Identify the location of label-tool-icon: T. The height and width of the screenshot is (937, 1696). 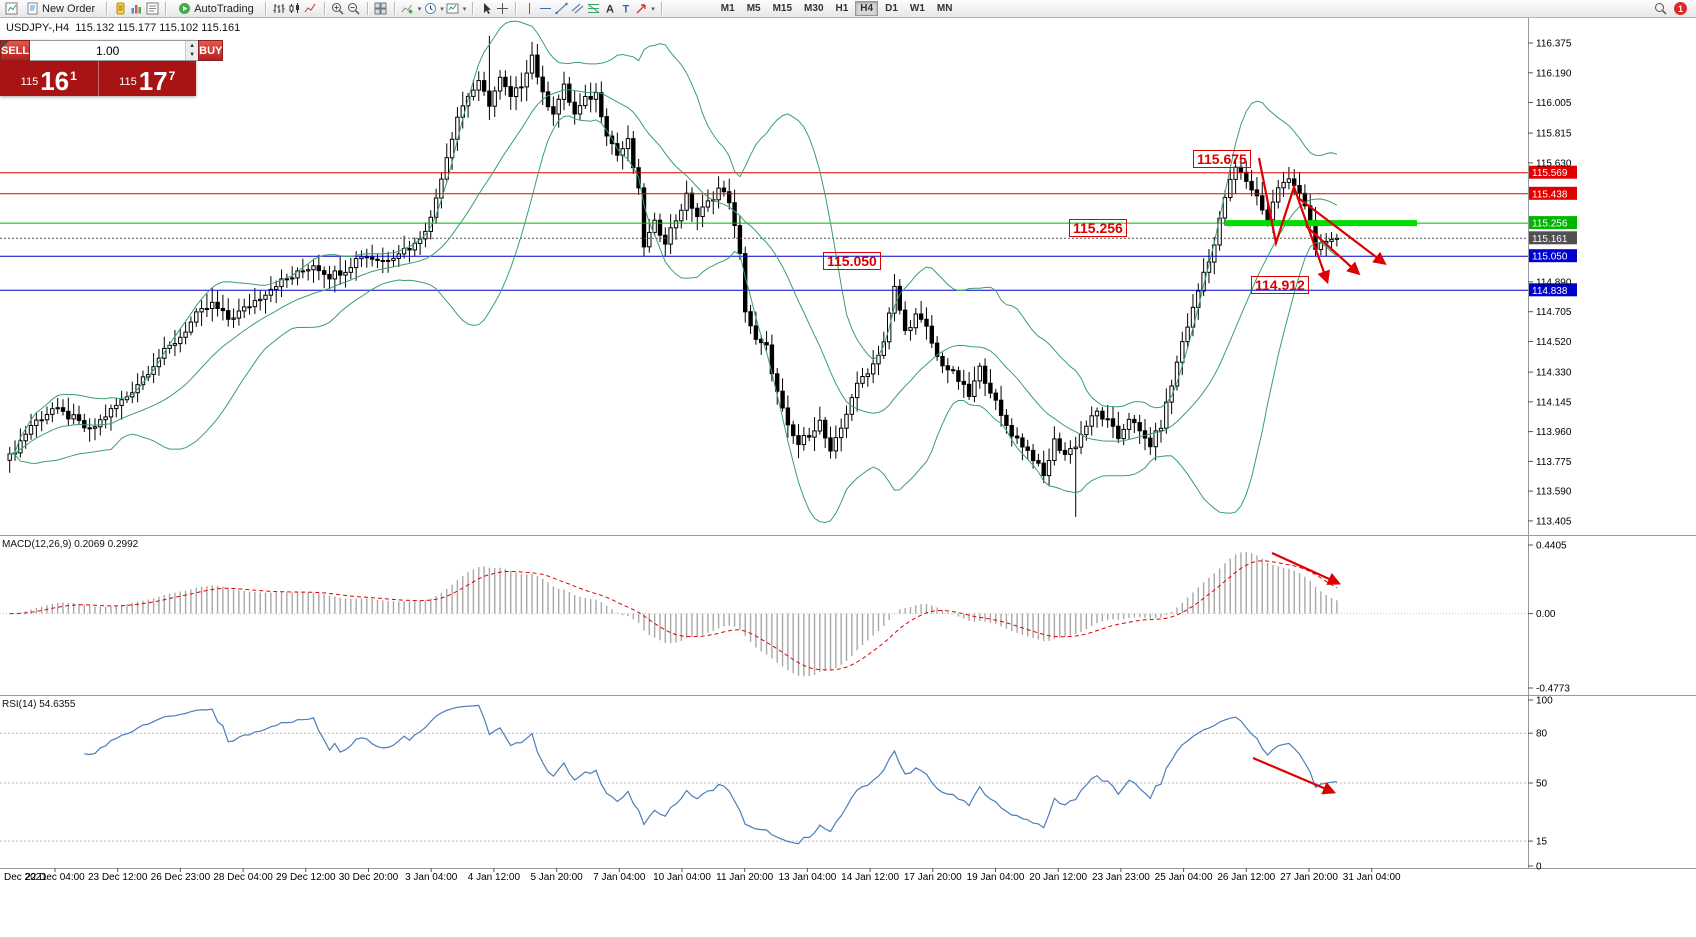
(625, 9).